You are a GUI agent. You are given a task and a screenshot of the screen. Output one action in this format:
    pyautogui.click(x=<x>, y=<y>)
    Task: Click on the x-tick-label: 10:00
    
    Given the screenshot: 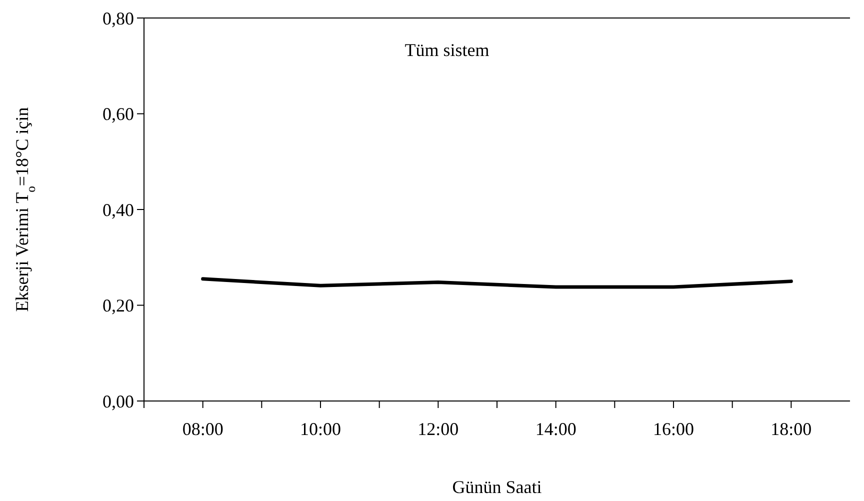 What is the action you would take?
    pyautogui.click(x=321, y=429)
    